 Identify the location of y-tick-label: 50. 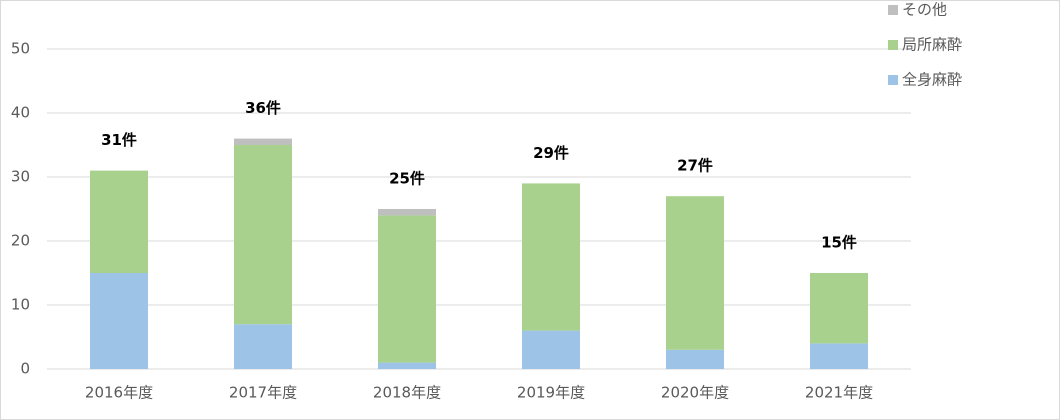
(20, 49).